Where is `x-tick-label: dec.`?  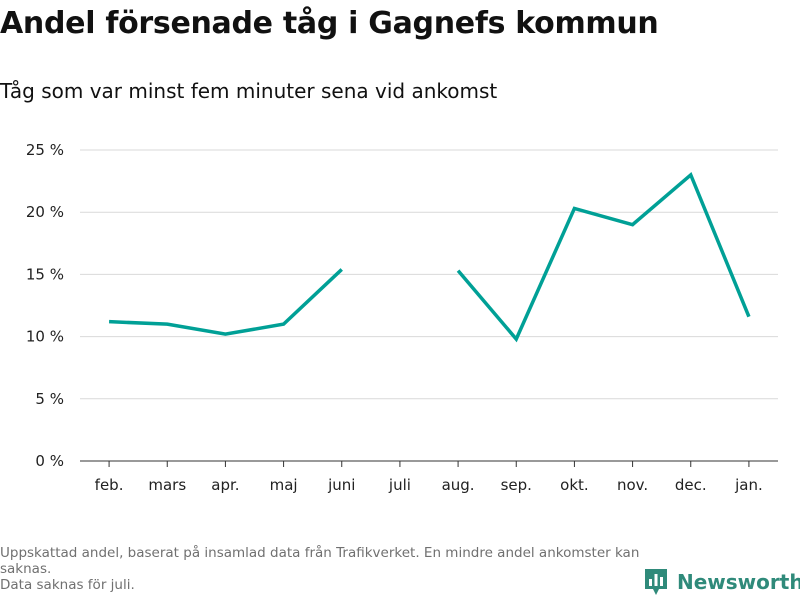 x-tick-label: dec. is located at coordinates (691, 485).